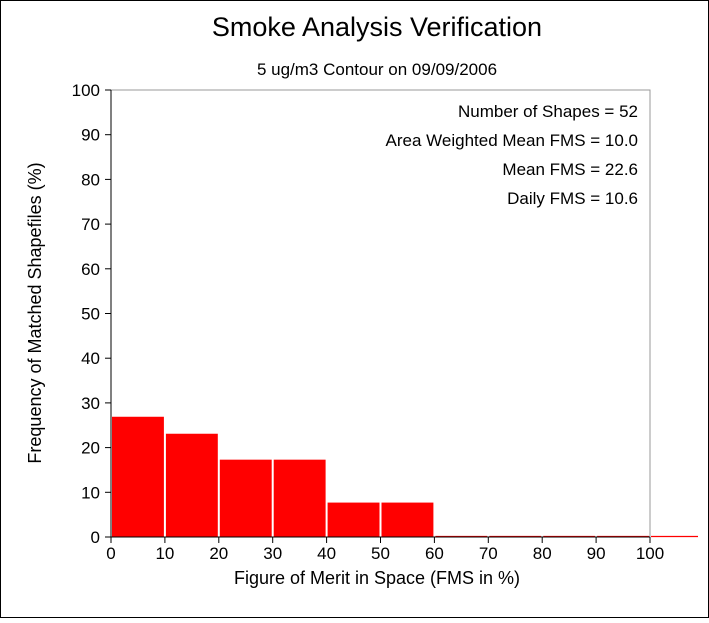 The image size is (709, 623). What do you see at coordinates (272, 553) in the screenshot?
I see `x-tick-label: 30` at bounding box center [272, 553].